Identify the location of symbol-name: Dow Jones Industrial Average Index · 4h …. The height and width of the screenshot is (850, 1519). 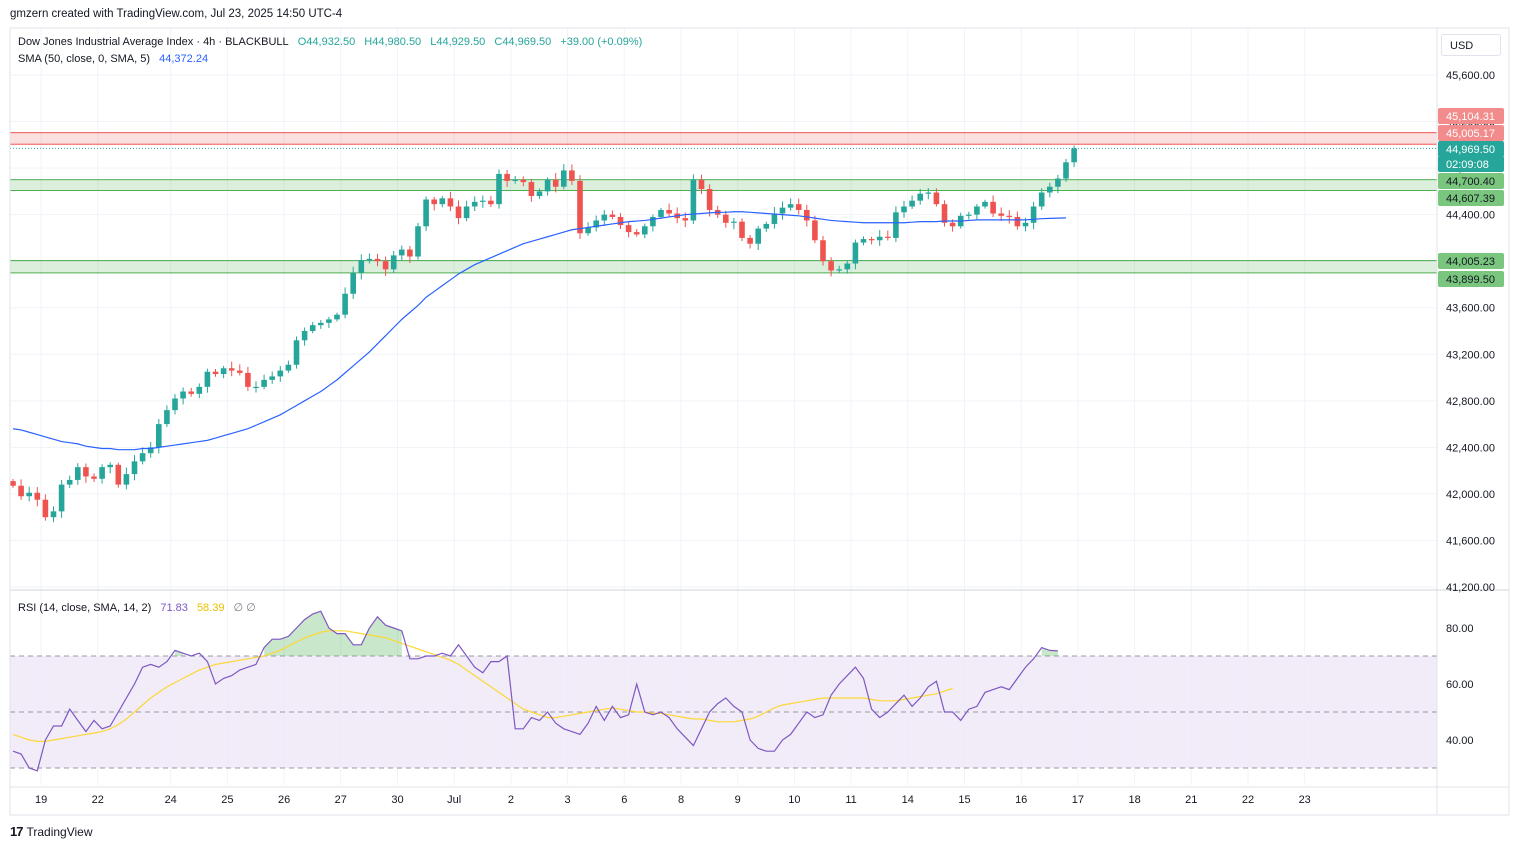
(153, 42).